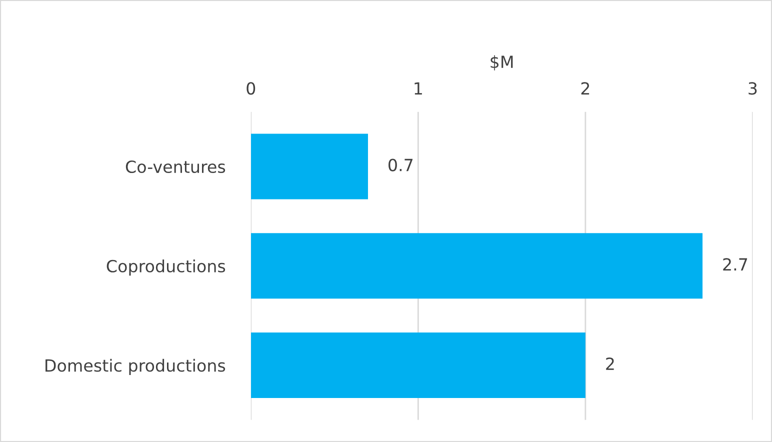 The width and height of the screenshot is (772, 442). Describe the element at coordinates (735, 264) in the screenshot. I see `data-label: 2.7` at that location.